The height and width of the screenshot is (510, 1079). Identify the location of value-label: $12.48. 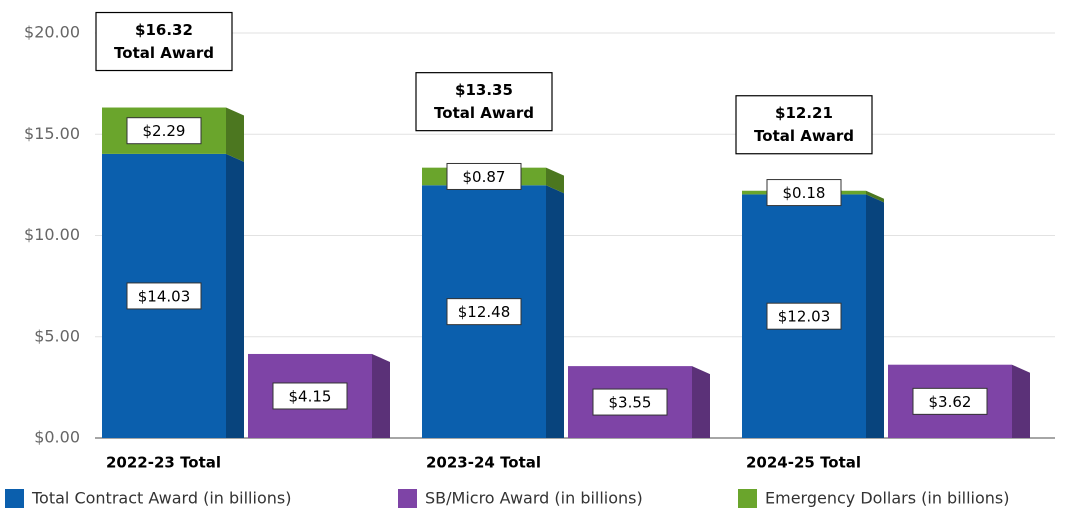
(484, 312).